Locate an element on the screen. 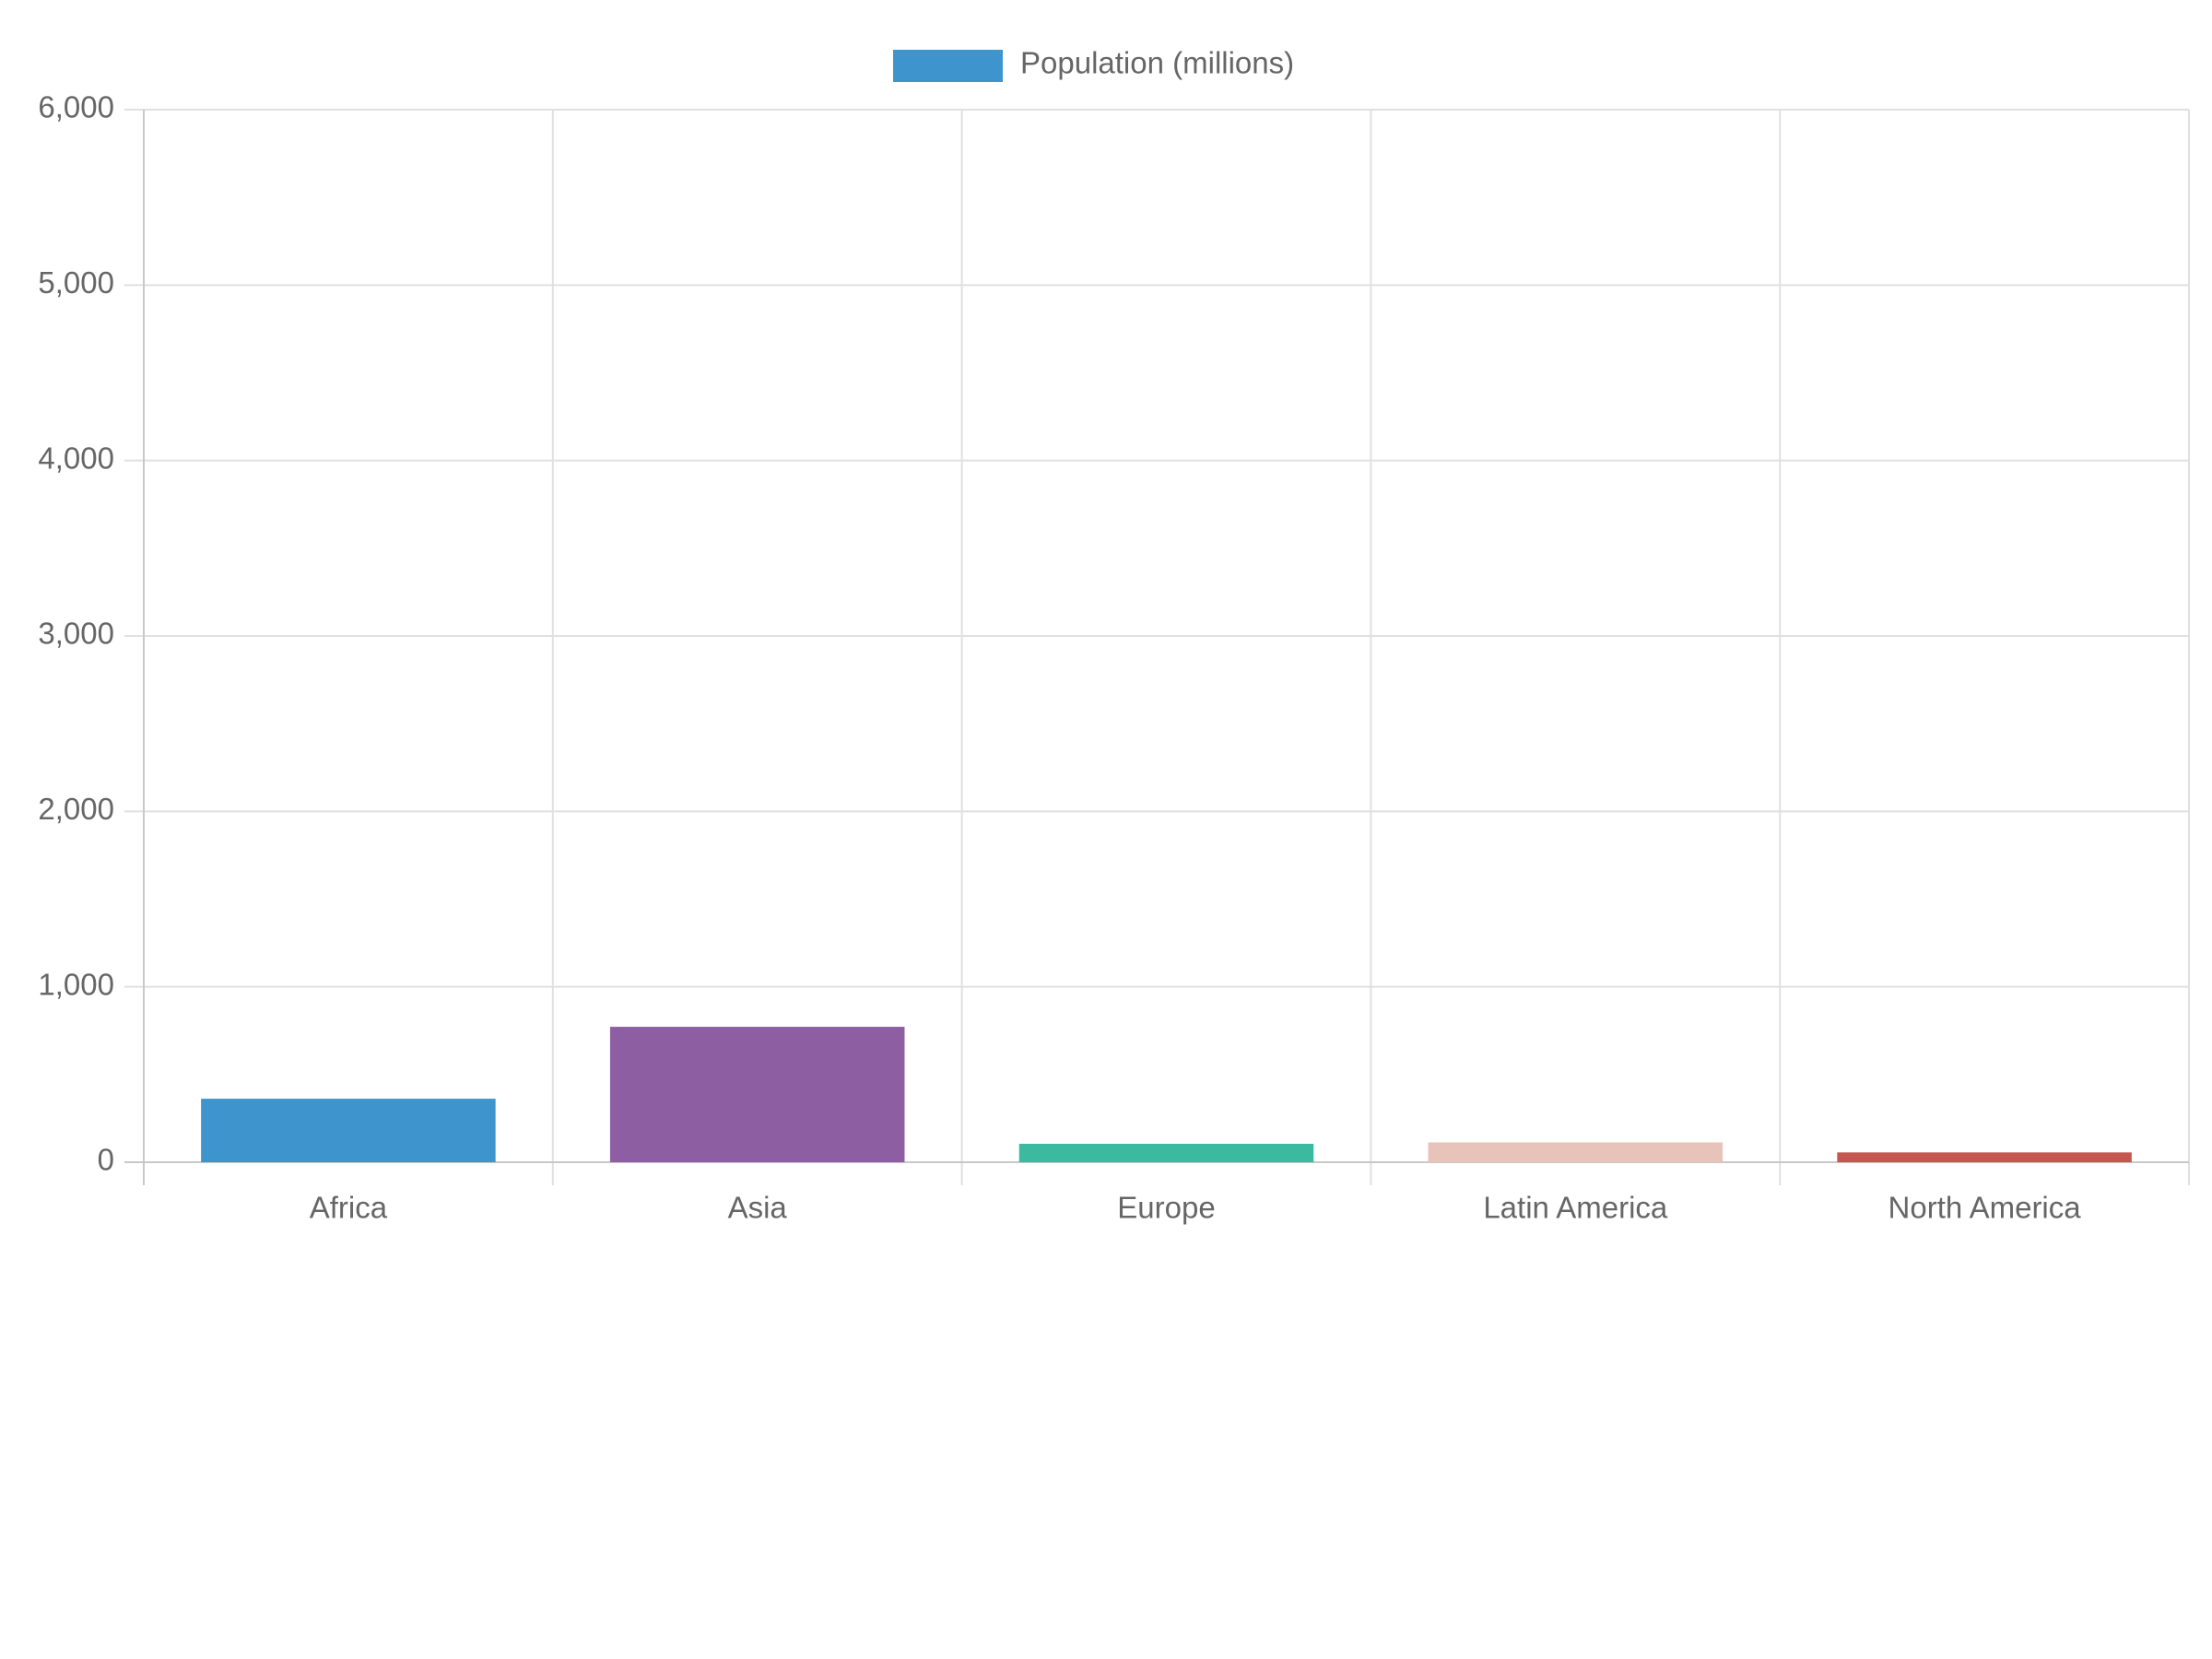  y-tick-label: 4,000 is located at coordinates (76, 458).